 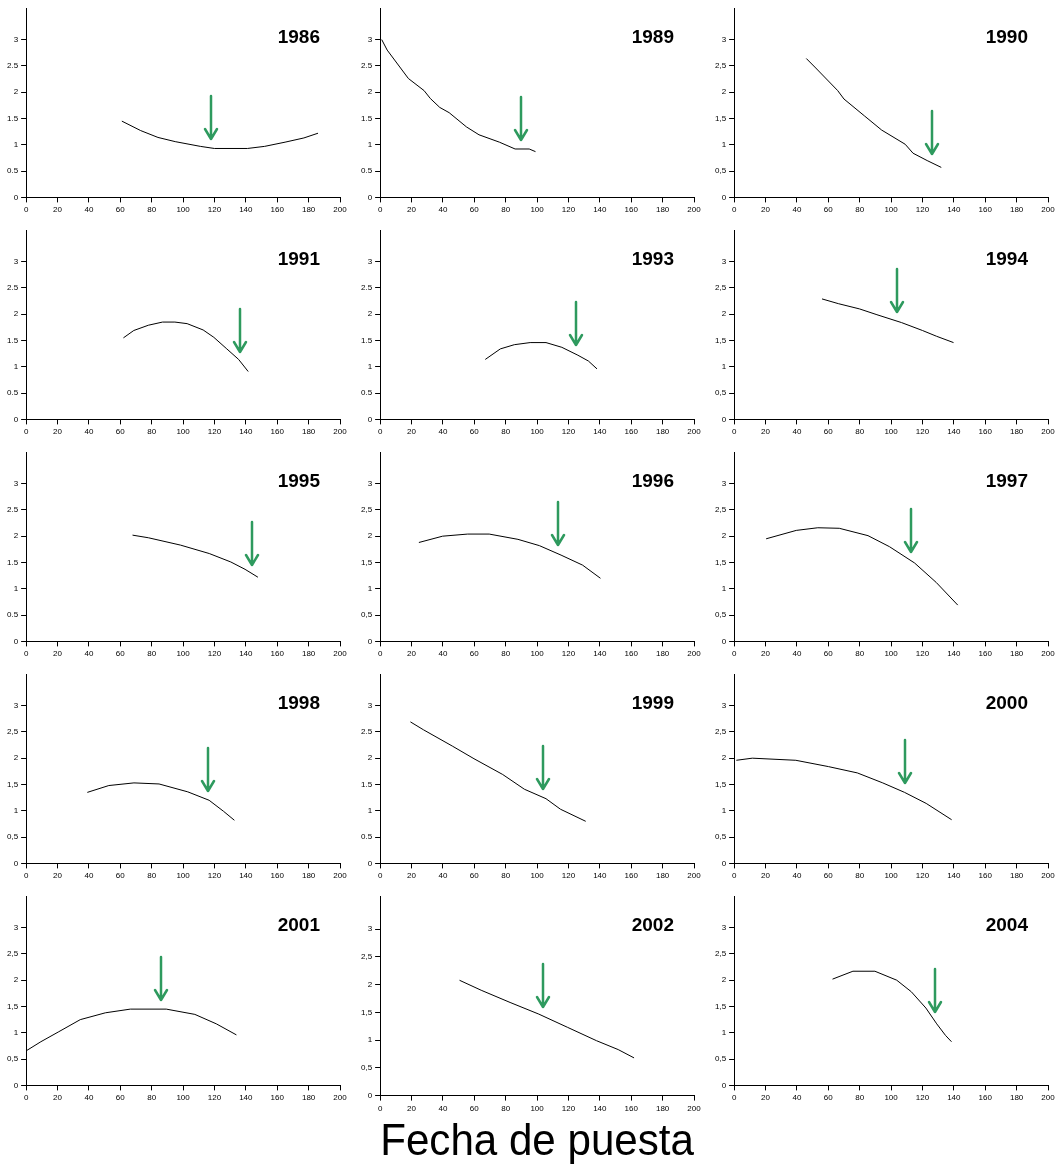 I want to click on x-axis-title: Fecha de puesta, so click(x=537, y=1139).